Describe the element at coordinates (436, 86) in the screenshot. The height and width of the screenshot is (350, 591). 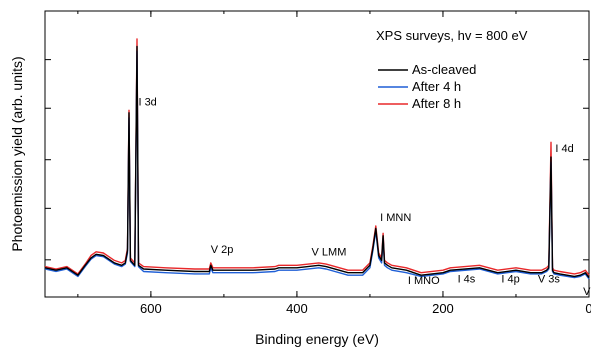
I see `legend-label-after-4h: After 4 h` at that location.